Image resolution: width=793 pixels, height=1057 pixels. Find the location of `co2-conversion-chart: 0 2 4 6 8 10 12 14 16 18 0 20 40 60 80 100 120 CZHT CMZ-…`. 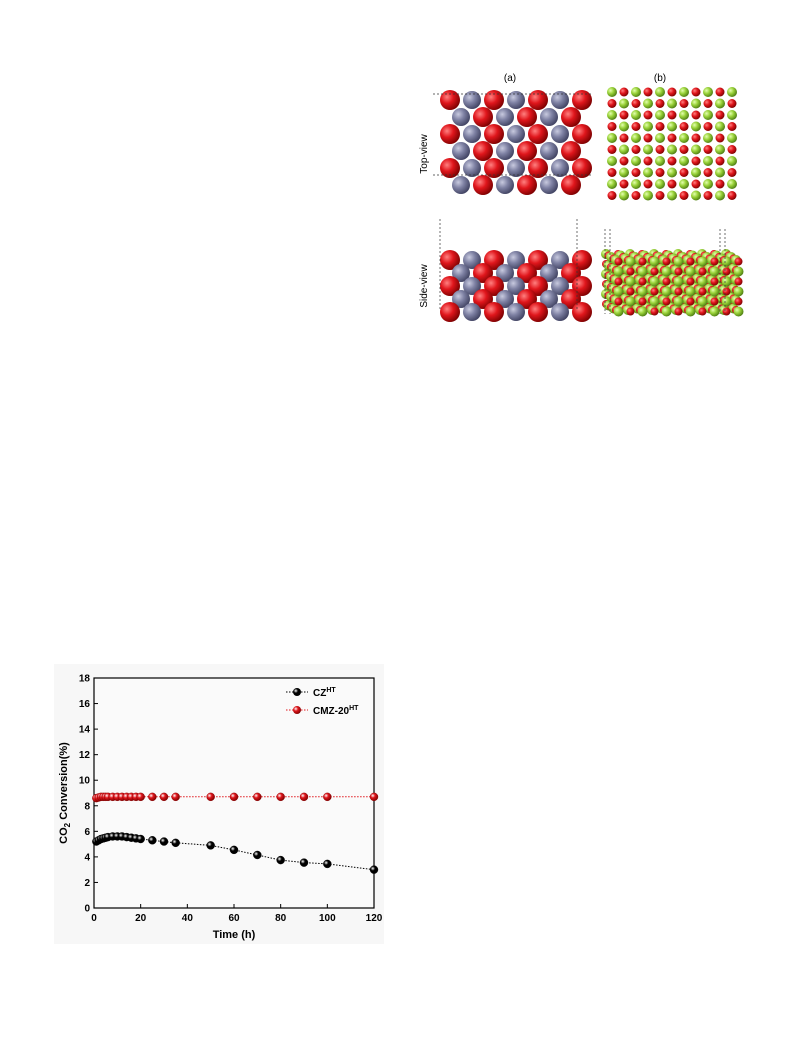

co2-conversion-chart: 0 2 4 6 8 10 12 14 16 18 0 20 40 60 80 100 120 CZHT CMZ-… is located at coordinates (219, 804).